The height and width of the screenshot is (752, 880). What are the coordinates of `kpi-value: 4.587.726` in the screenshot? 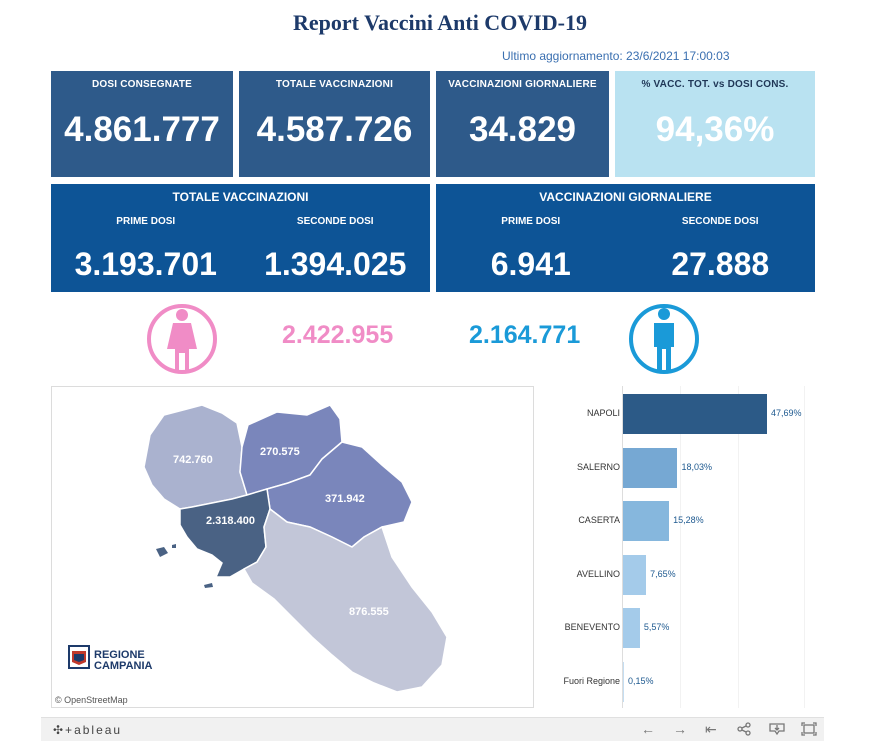 It's located at (334, 129).